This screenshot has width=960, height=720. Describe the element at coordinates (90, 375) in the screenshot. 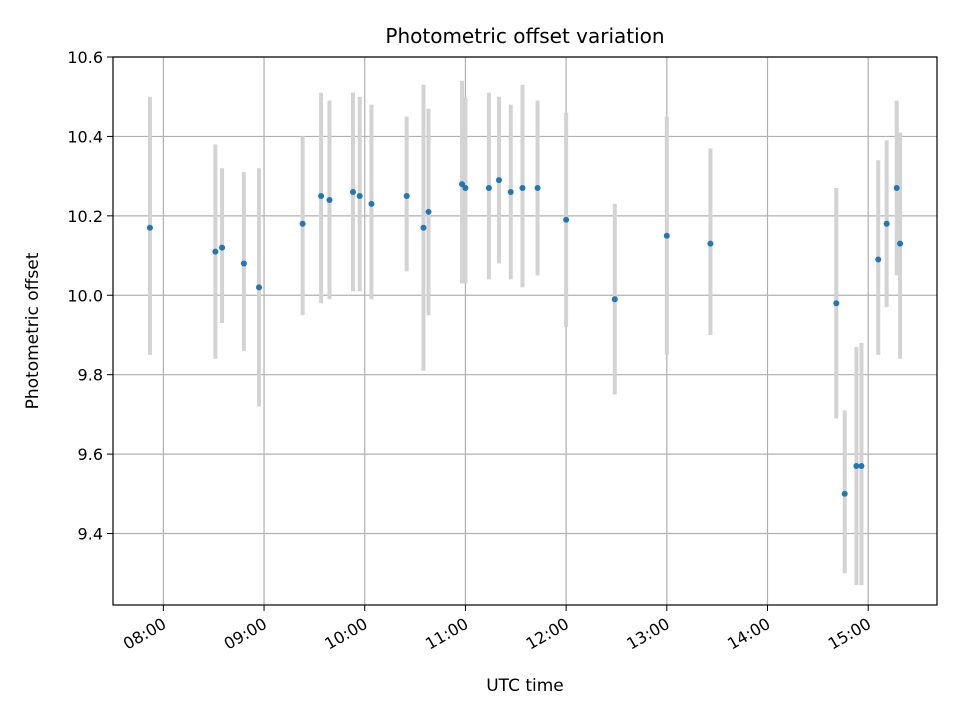

I see `y-tick-label: 9.8` at that location.